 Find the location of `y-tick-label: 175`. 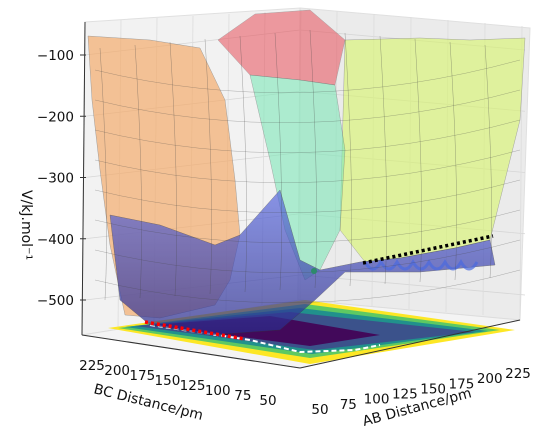

y-tick-label: 175 is located at coordinates (142, 376).